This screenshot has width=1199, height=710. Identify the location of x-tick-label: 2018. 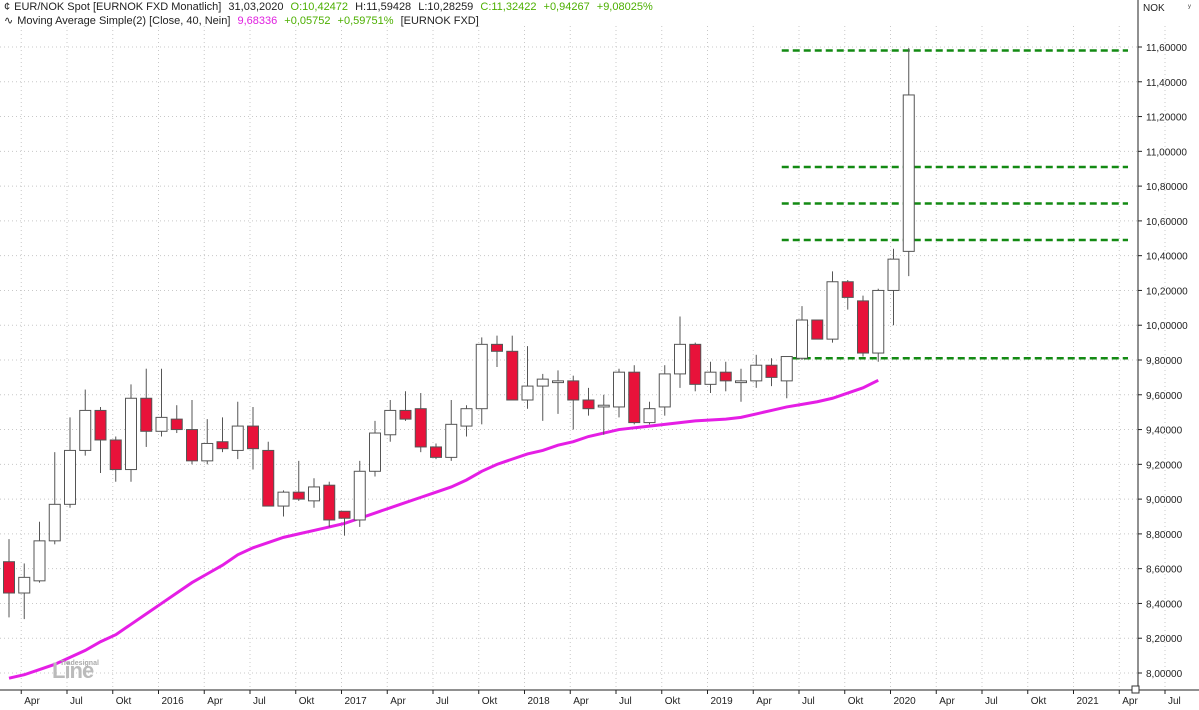
(539, 701).